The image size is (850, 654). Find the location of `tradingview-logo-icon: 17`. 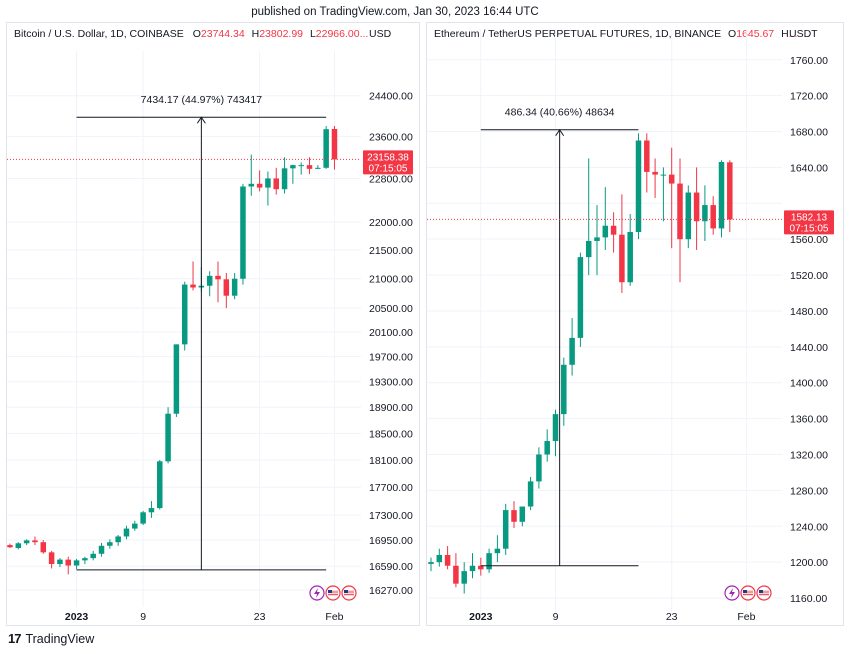

tradingview-logo-icon: 17 is located at coordinates (15, 638).